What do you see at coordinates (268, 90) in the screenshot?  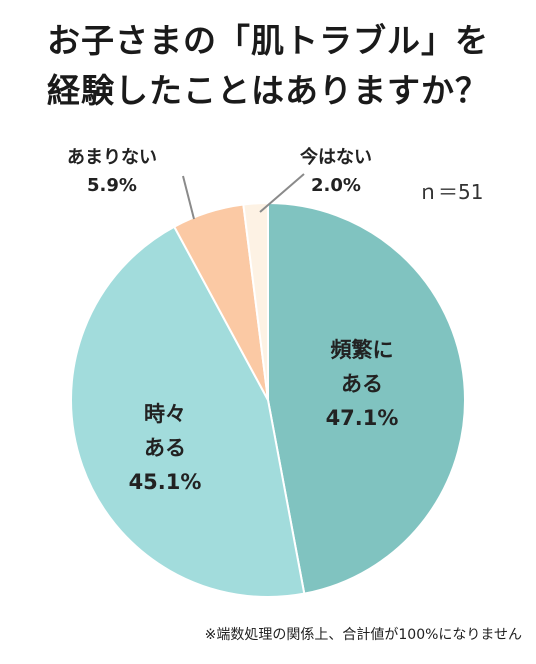 I see `title-line-2: 経験したことはありますか？` at bounding box center [268, 90].